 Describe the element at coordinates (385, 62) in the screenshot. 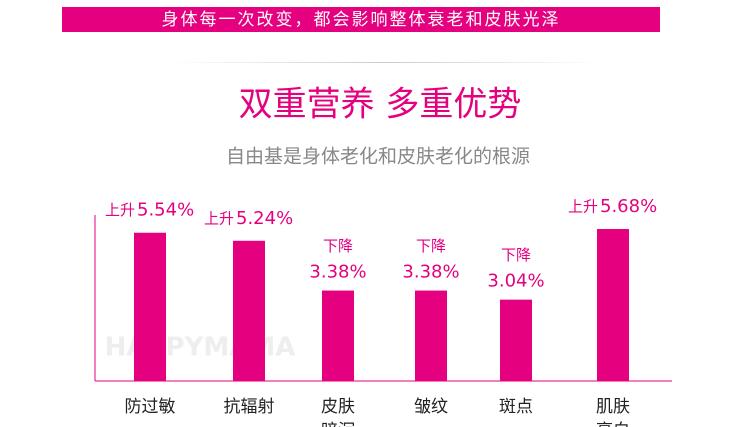

I see `divider` at that location.